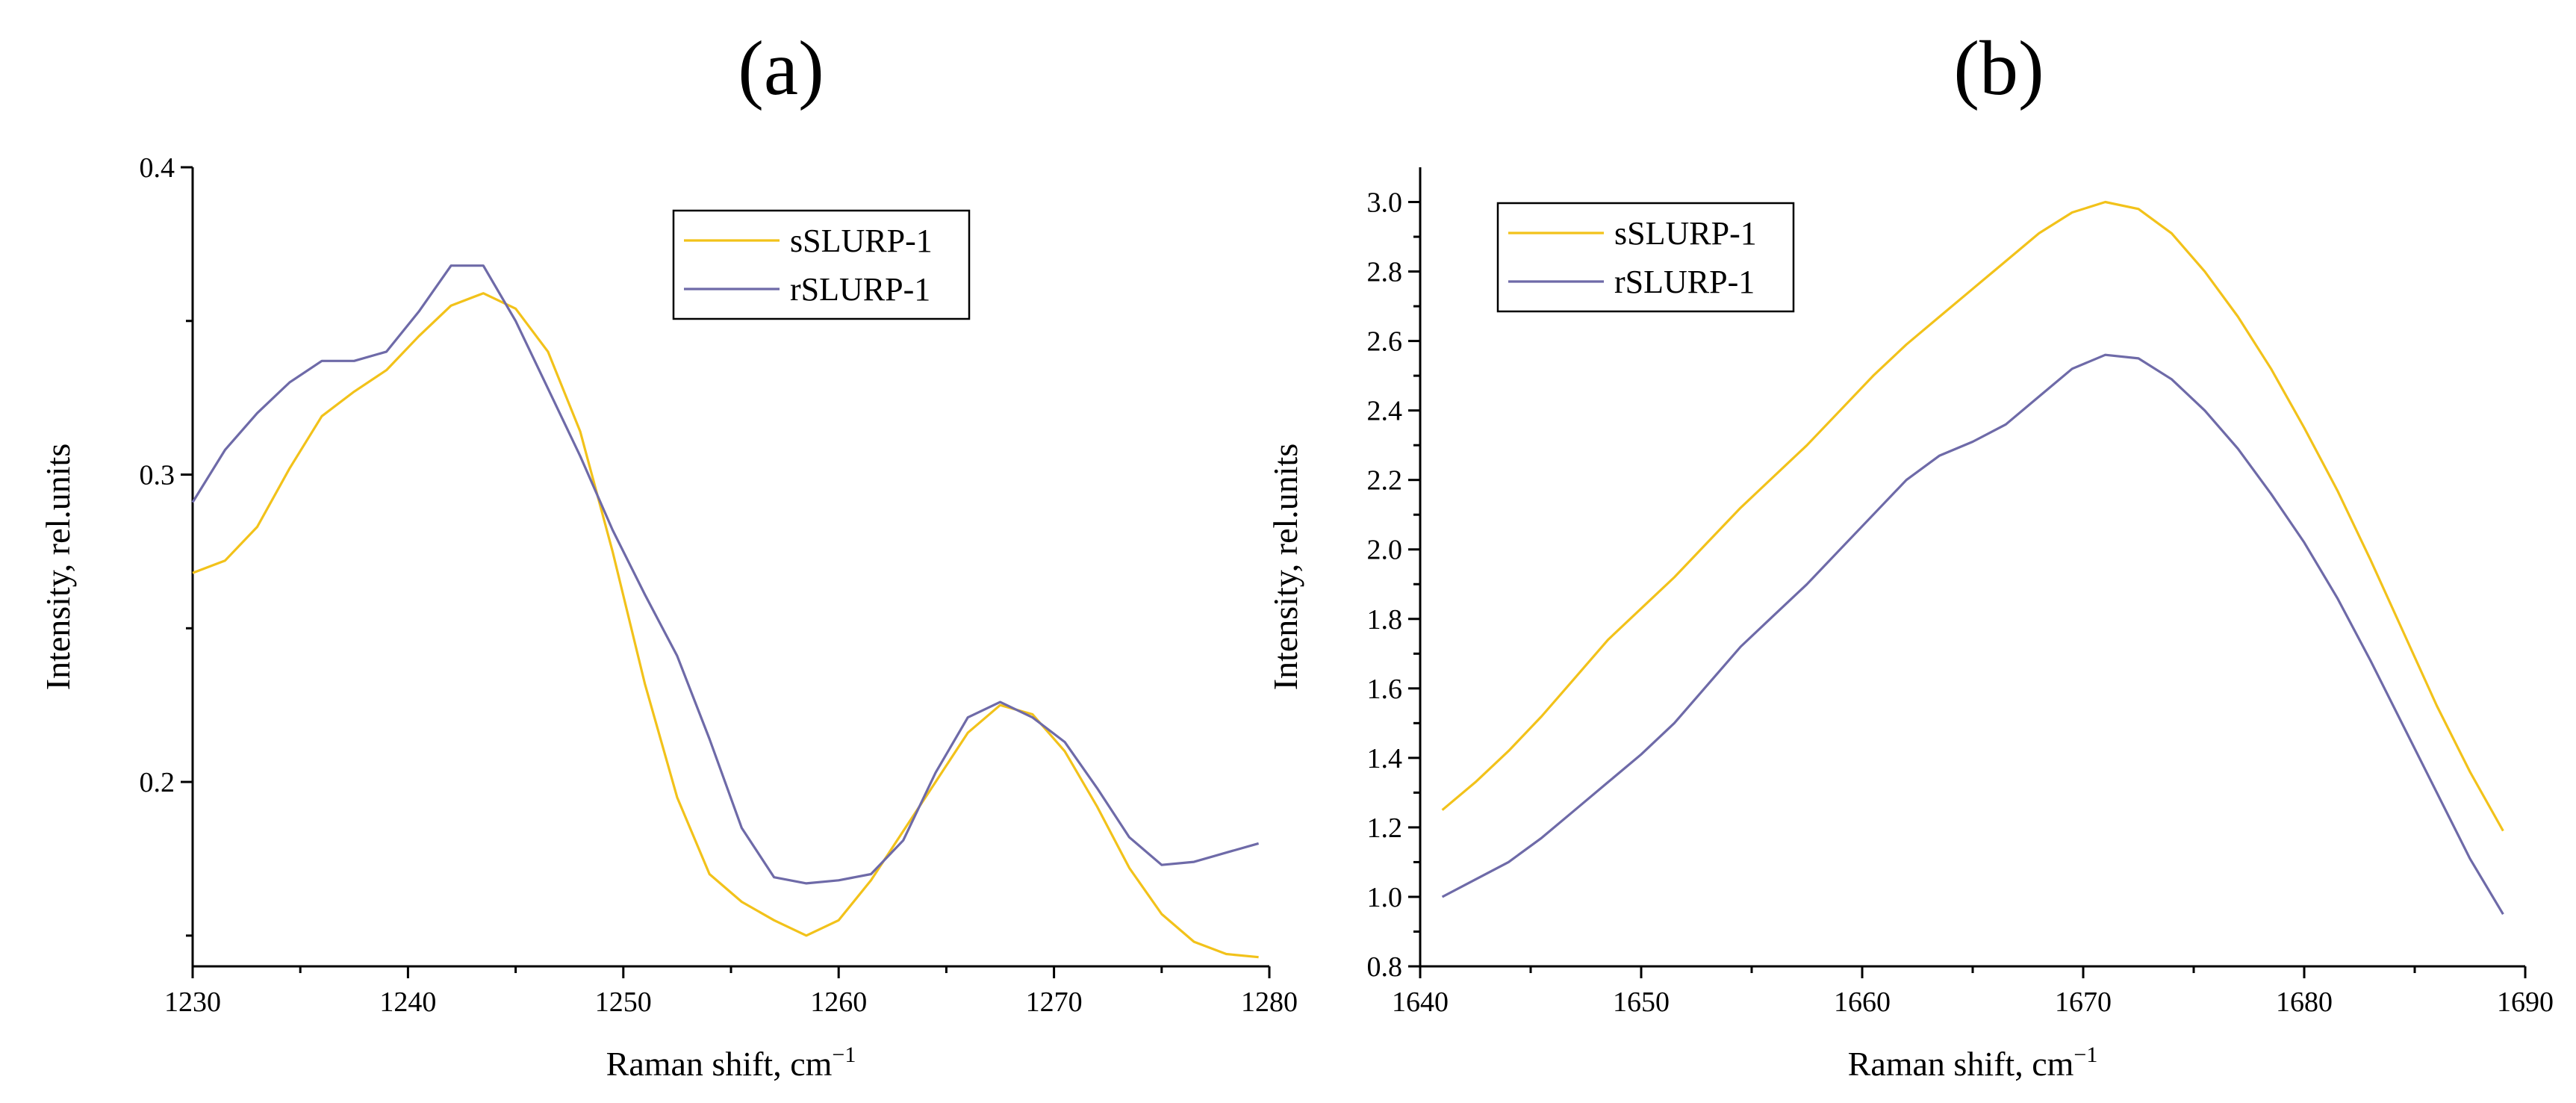 This screenshot has width=2576, height=1103. I want to click on x-tick-label: 1230, so click(192, 1002).